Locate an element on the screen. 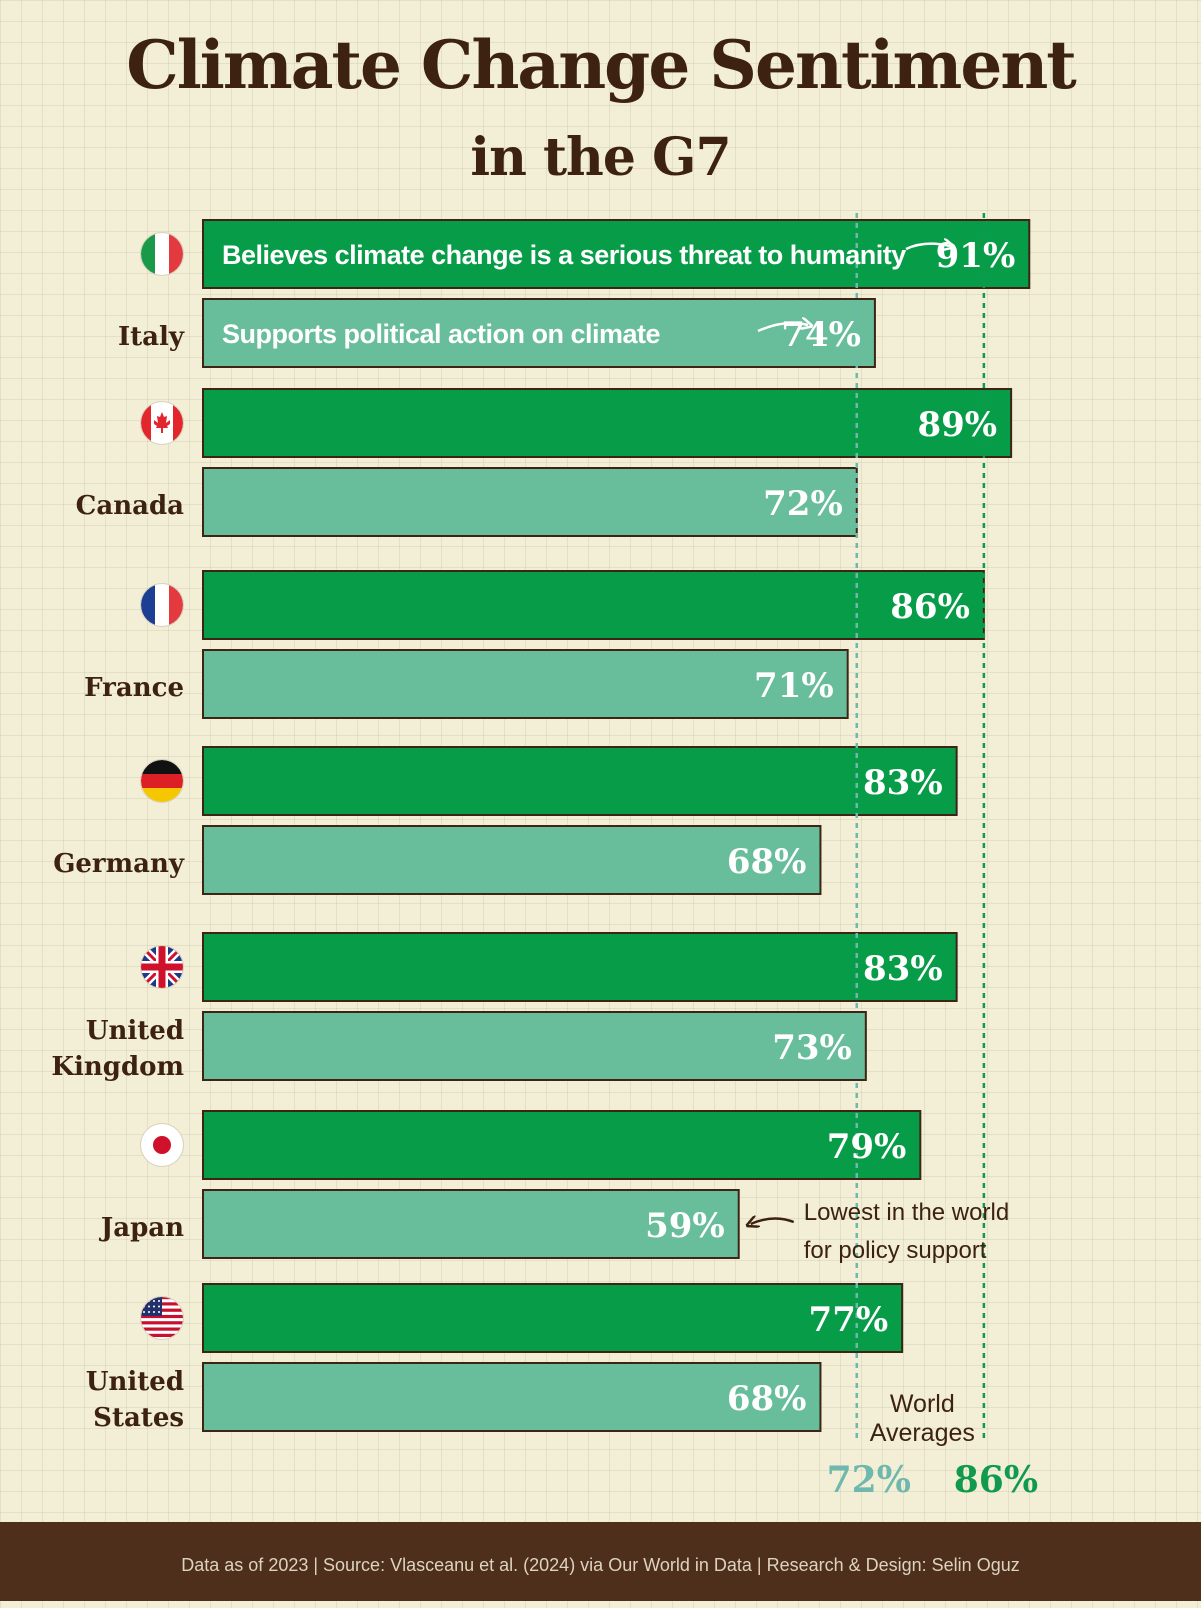 This screenshot has height=1608, width=1201. category-label-italy: Italy is located at coordinates (151, 337).